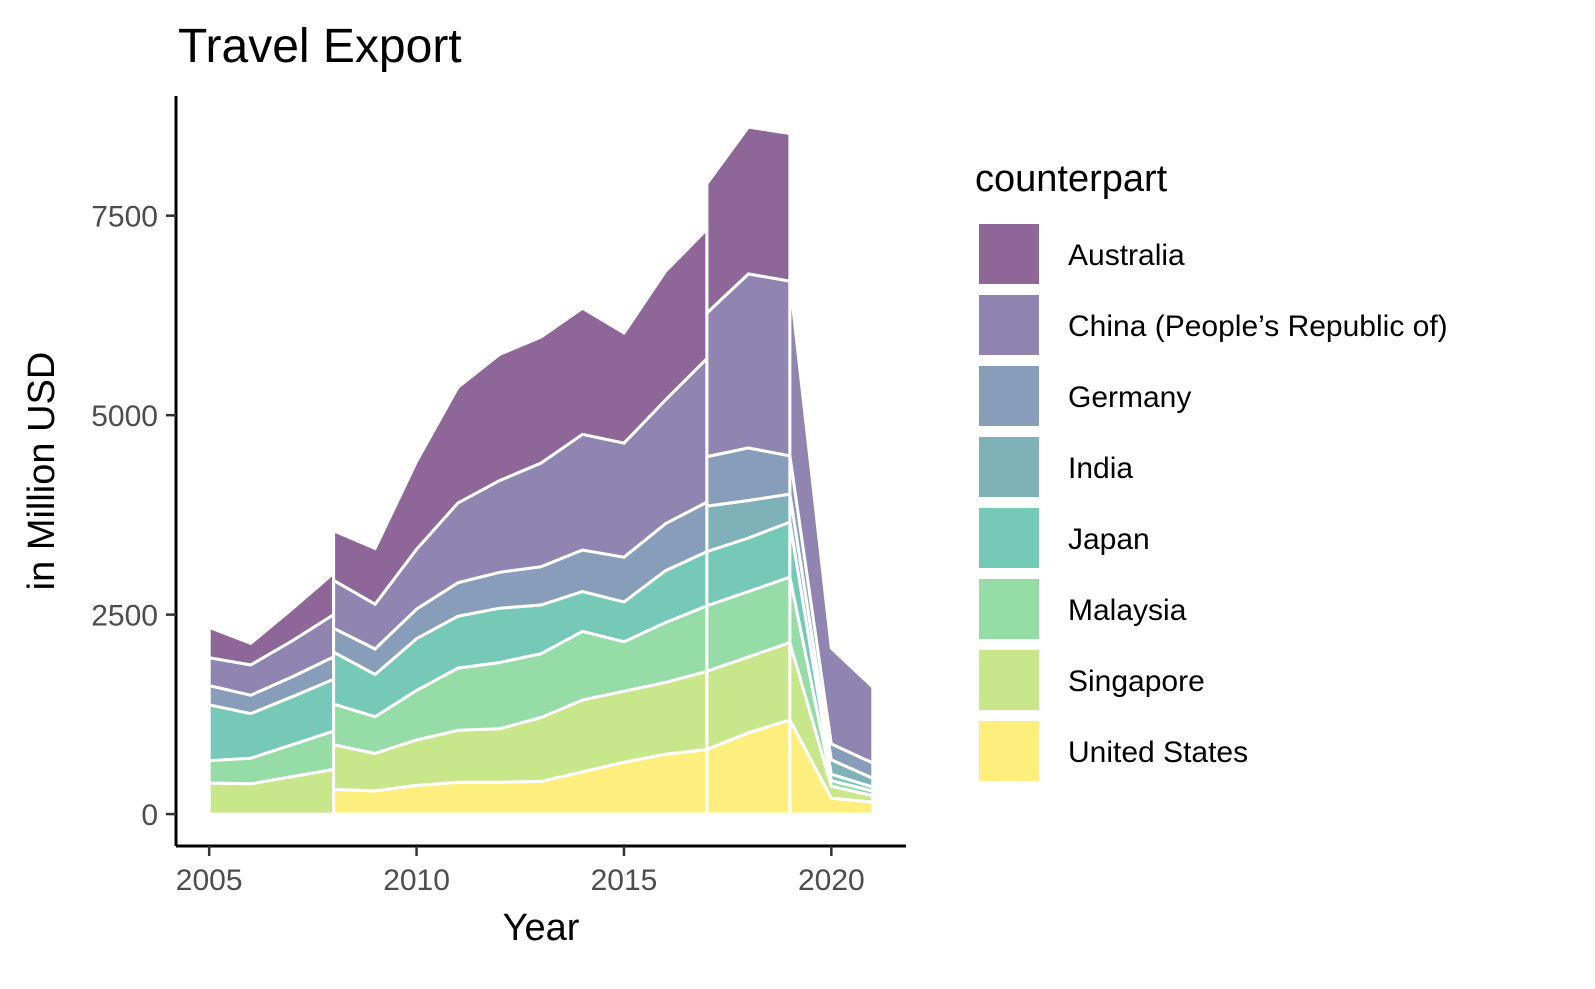 This screenshot has width=1595, height=989. I want to click on y-axis-title: in Million USD, so click(42, 471).